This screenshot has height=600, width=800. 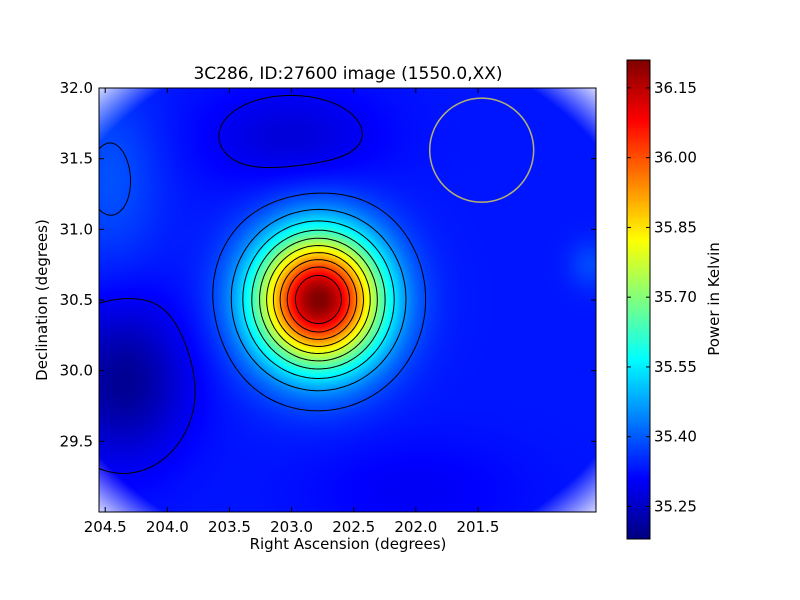 I want to click on x-tick-label: 203.0, so click(x=291, y=527).